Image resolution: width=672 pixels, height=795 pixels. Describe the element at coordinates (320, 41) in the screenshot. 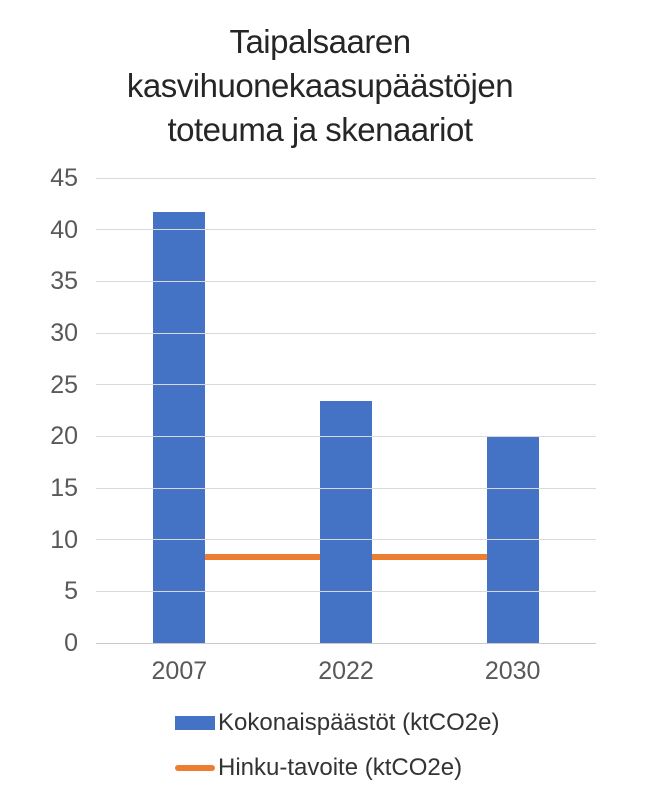

I see `chart-title-line-1: Taipalsaaren` at that location.